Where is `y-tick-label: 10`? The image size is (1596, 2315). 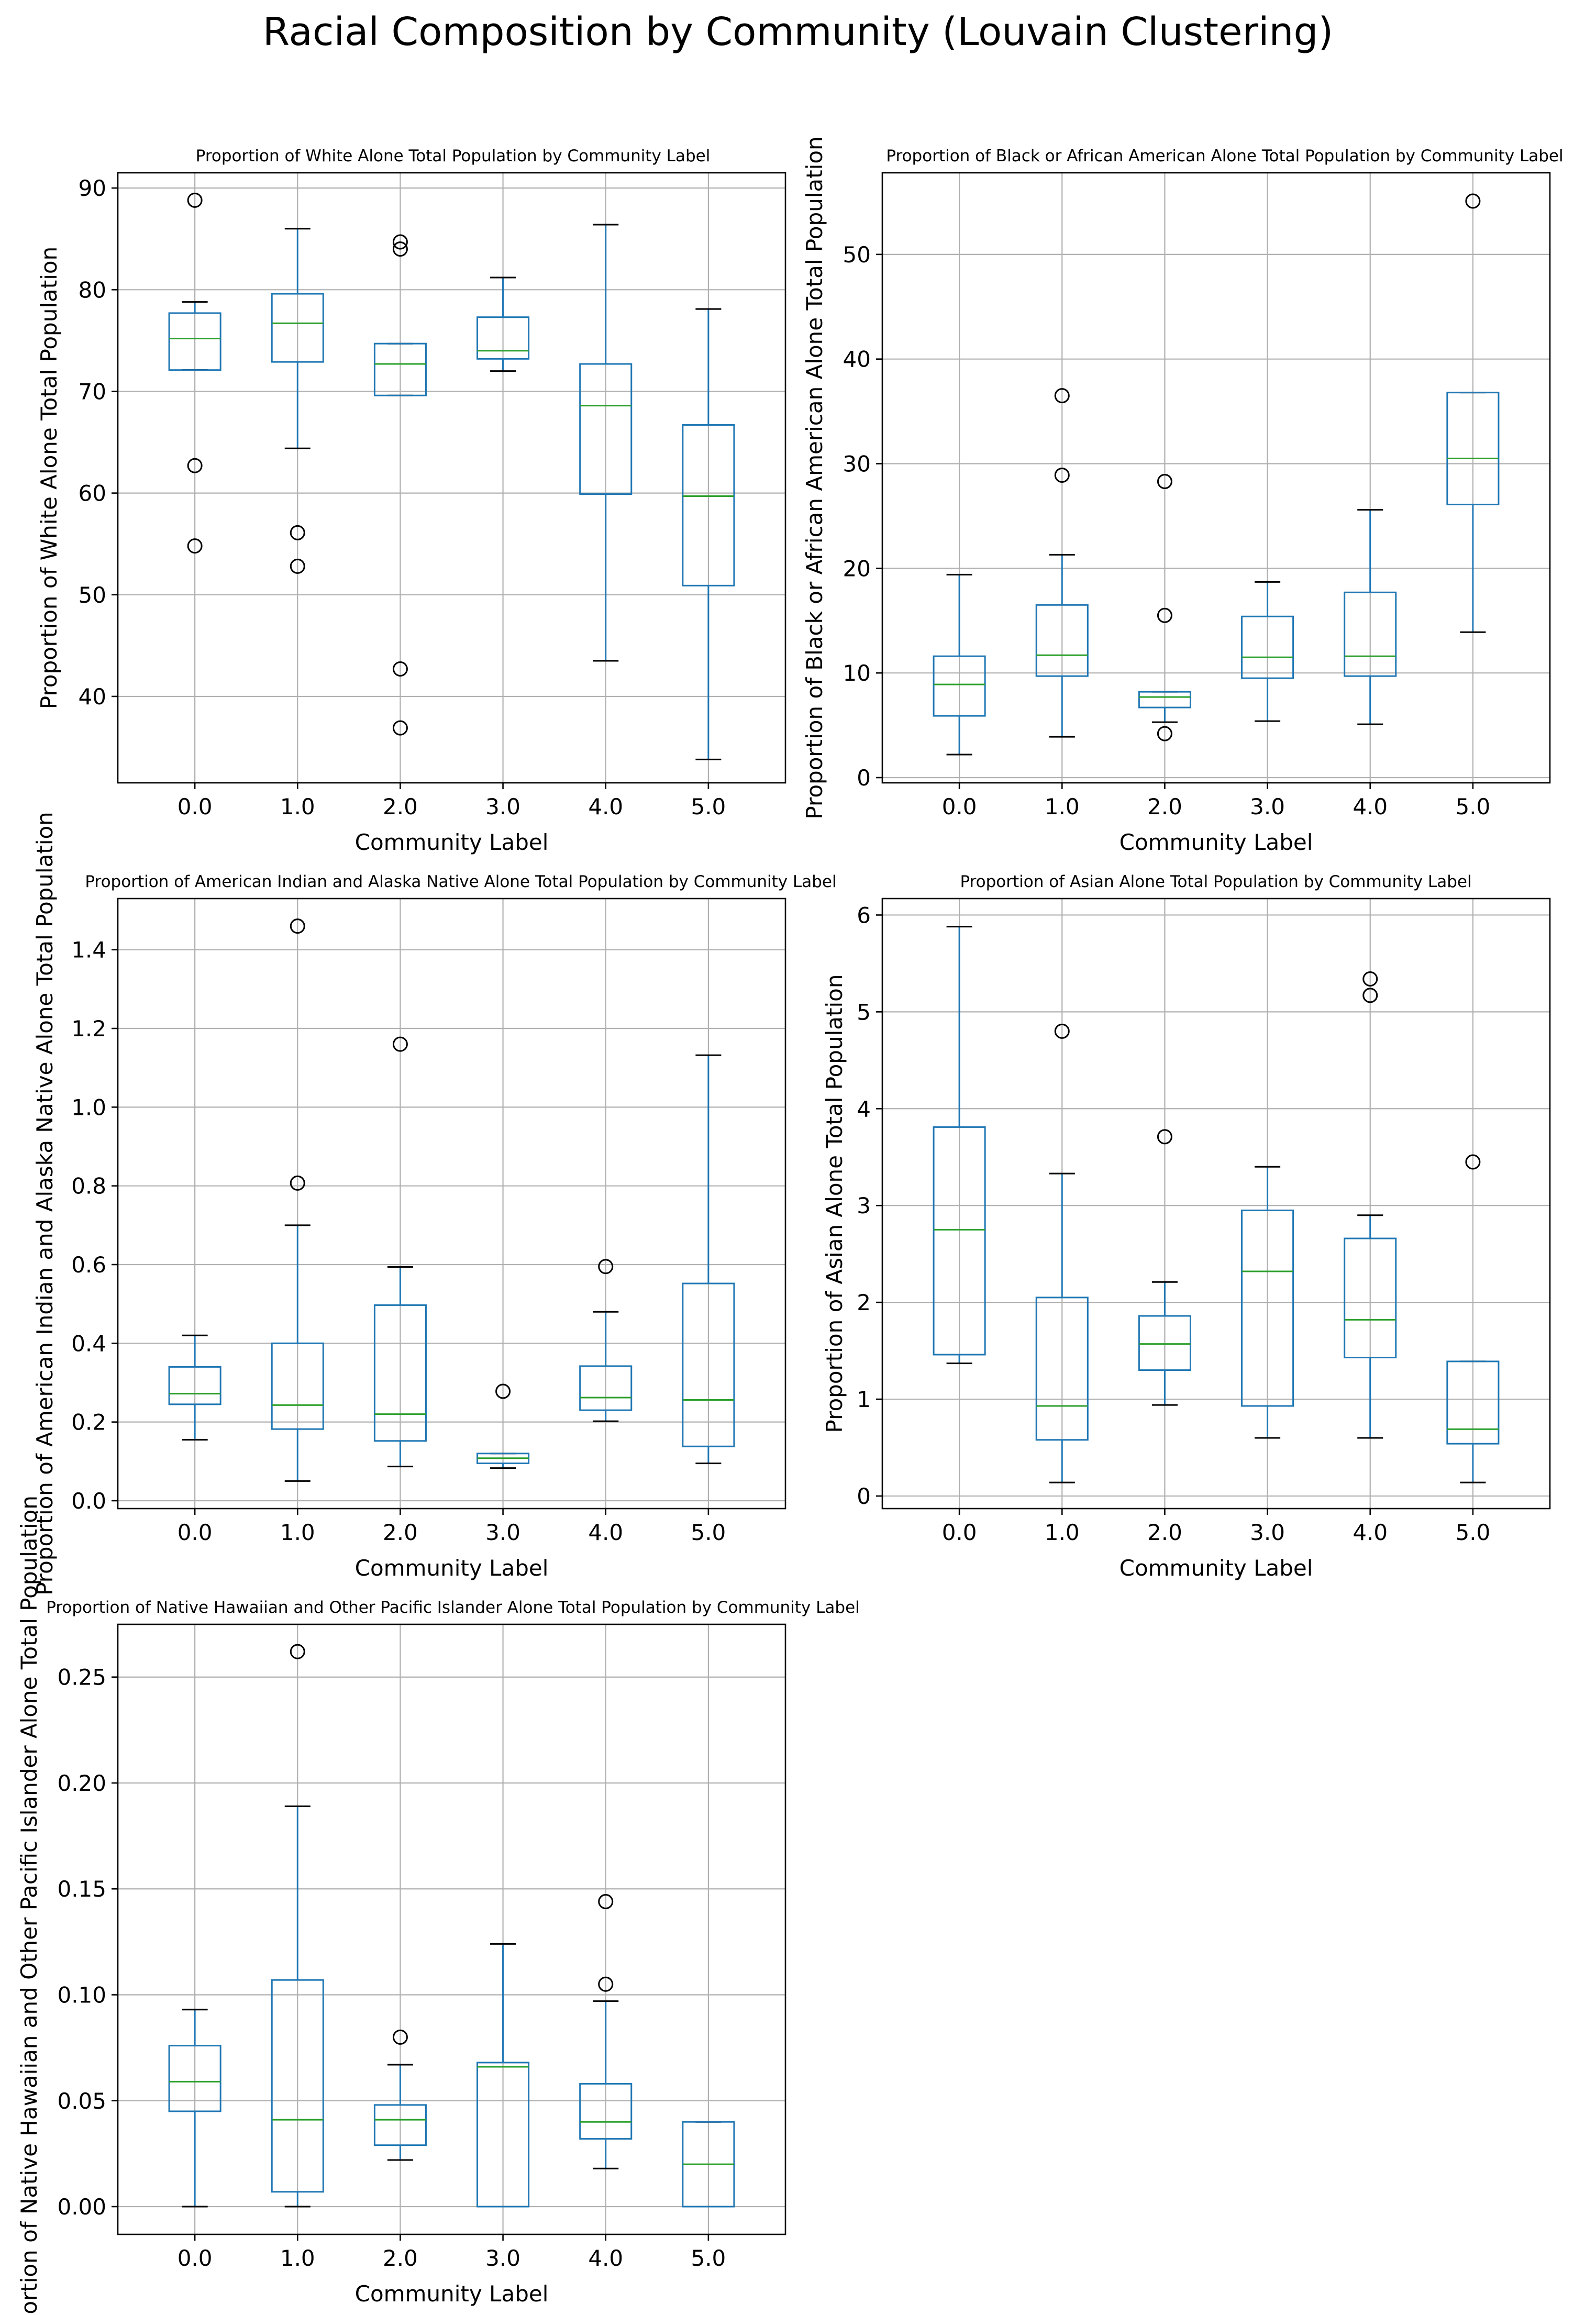
y-tick-label: 10 is located at coordinates (857, 673).